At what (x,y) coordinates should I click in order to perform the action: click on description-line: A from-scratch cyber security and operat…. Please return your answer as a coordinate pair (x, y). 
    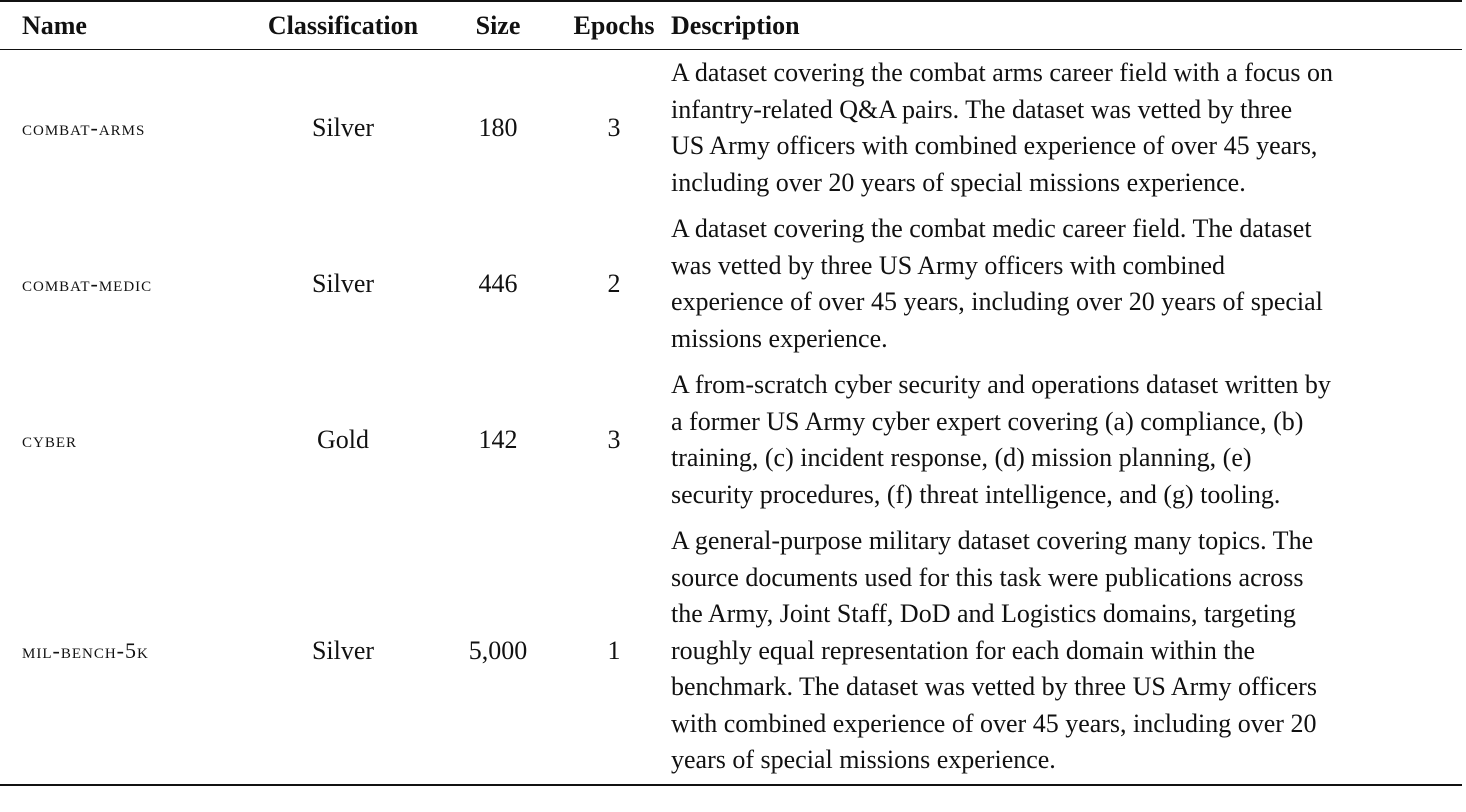
    Looking at the image, I should click on (1001, 384).